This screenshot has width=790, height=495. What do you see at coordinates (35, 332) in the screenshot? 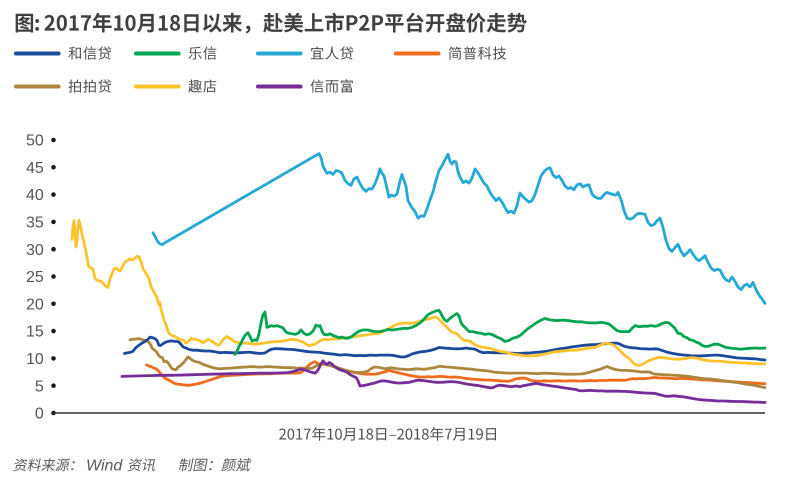
I see `svg-text: 15` at bounding box center [35, 332].